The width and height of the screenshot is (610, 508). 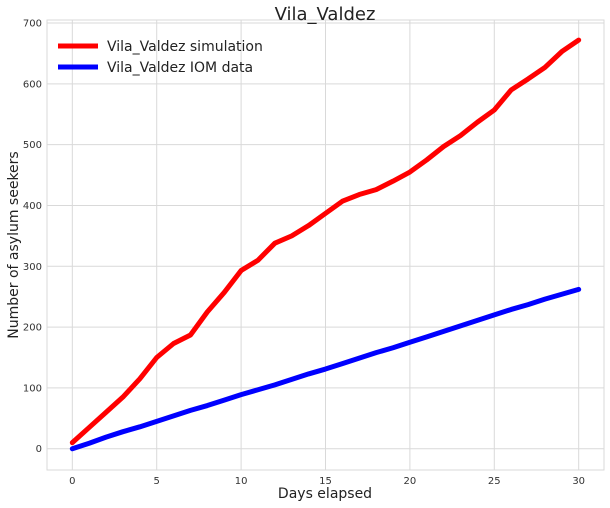 What do you see at coordinates (578, 481) in the screenshot?
I see `x-tick-label: 30` at bounding box center [578, 481].